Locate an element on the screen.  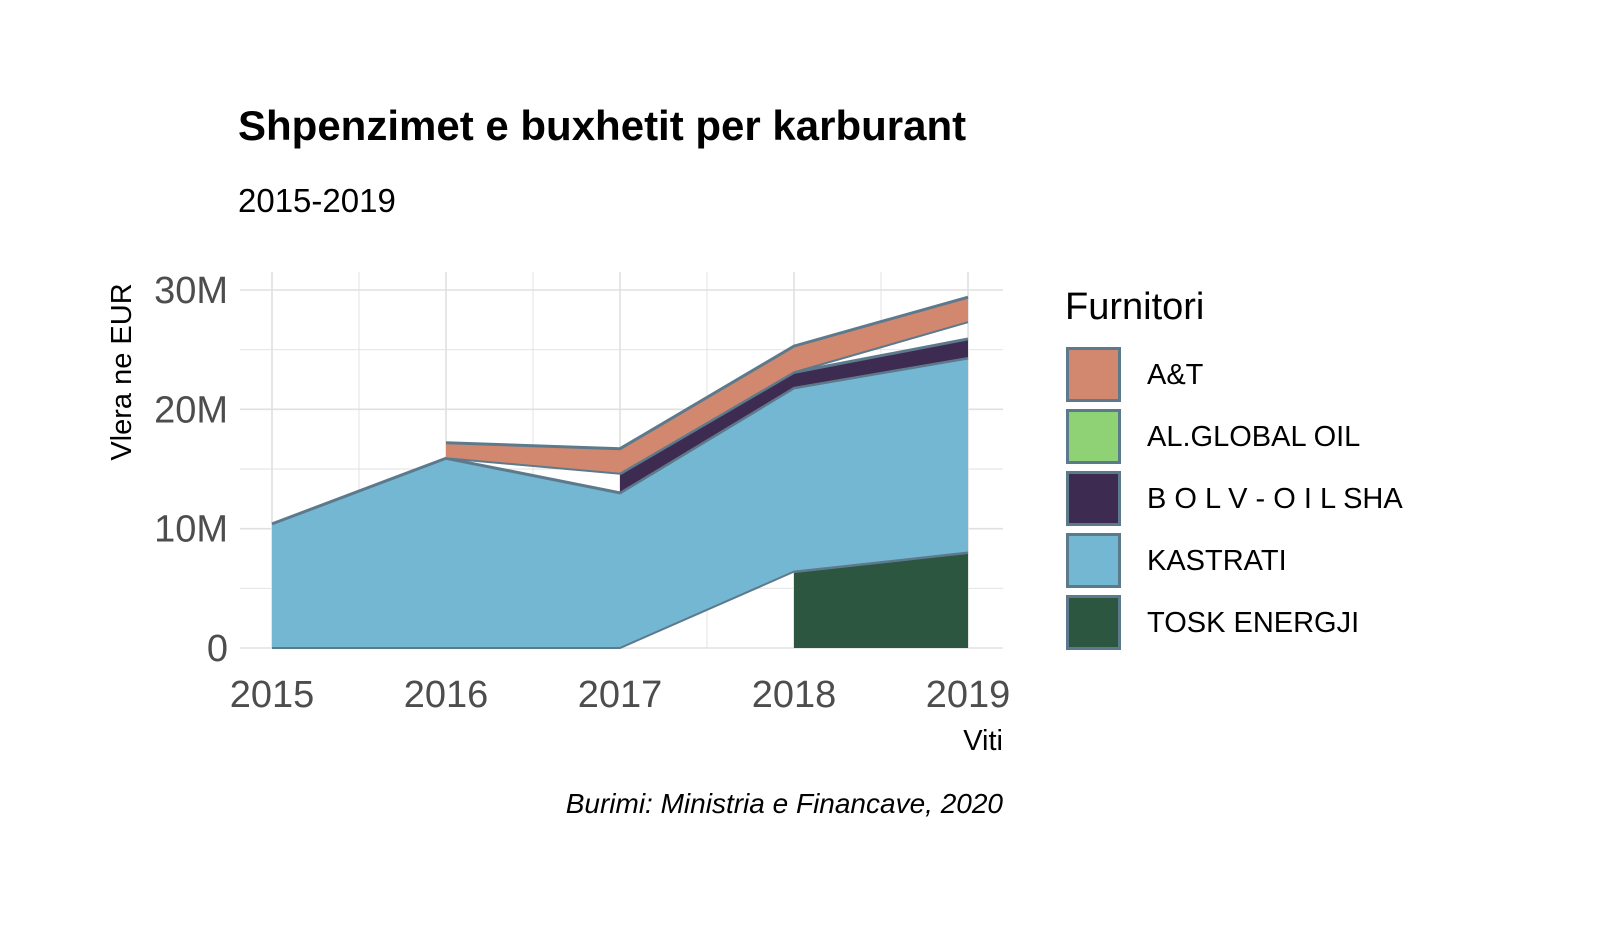
x-tick-label: 2018 is located at coordinates (794, 695).